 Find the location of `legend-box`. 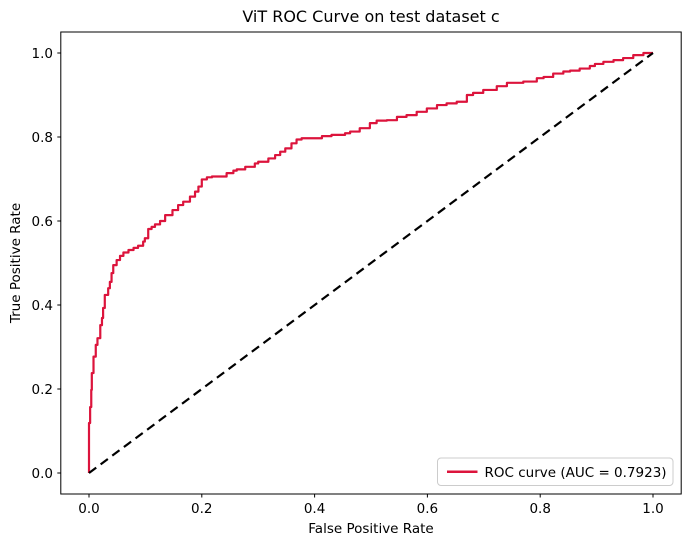

legend-box is located at coordinates (555, 471).